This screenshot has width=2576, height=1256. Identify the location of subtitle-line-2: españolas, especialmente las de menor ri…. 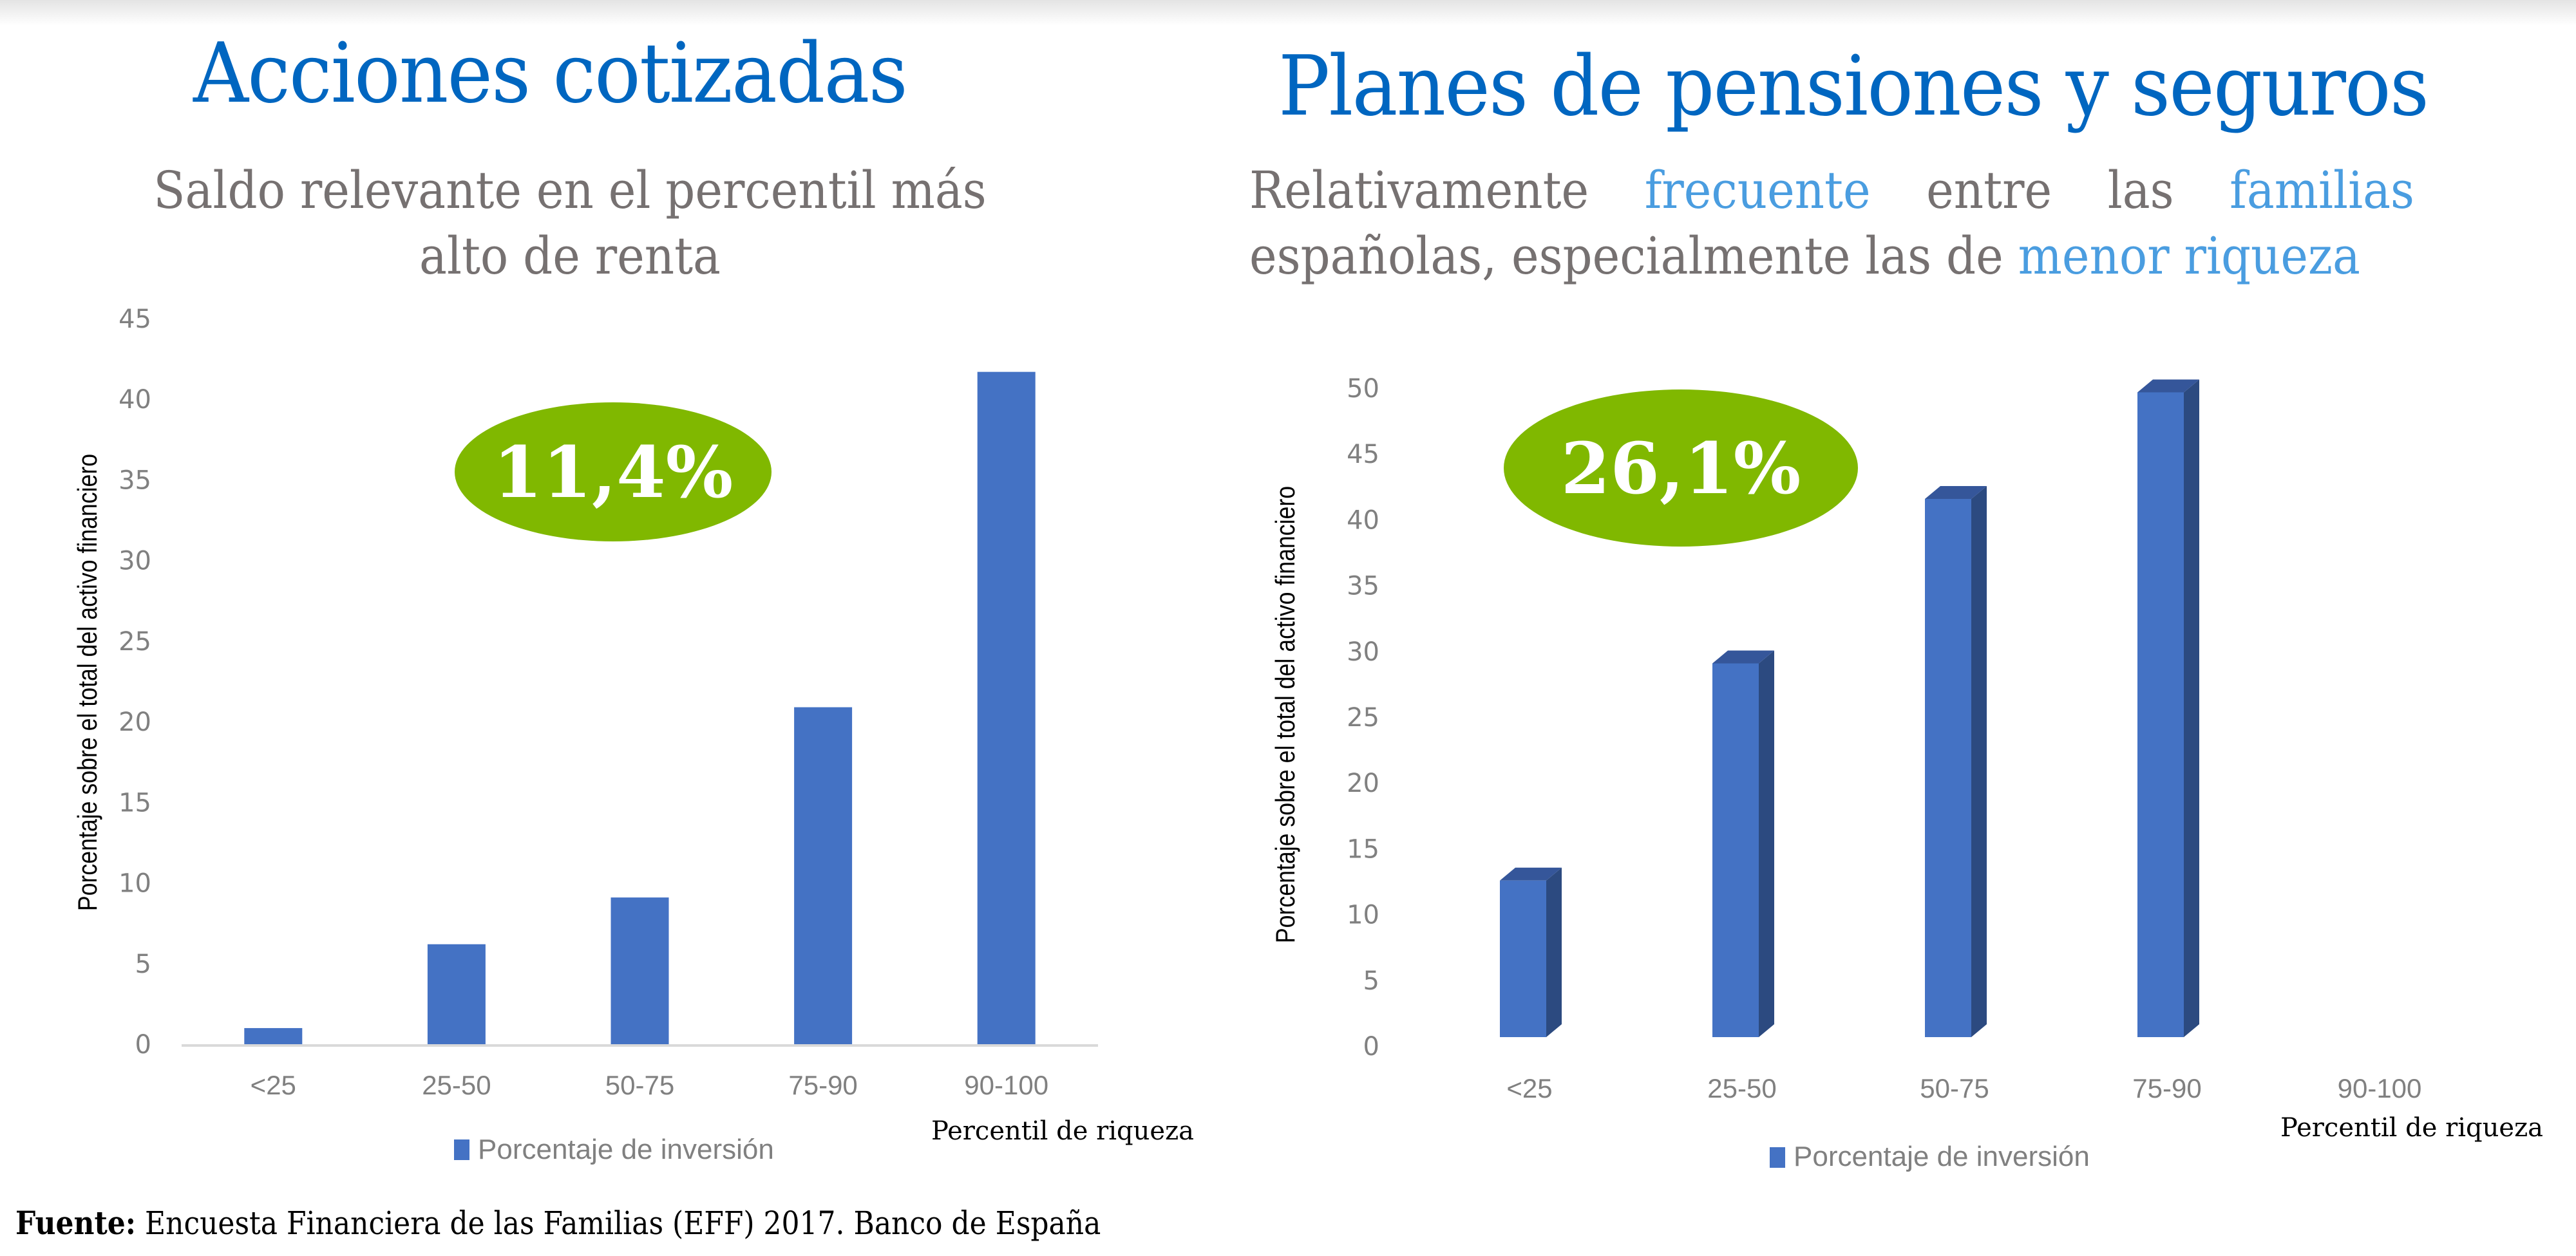
(1832, 256).